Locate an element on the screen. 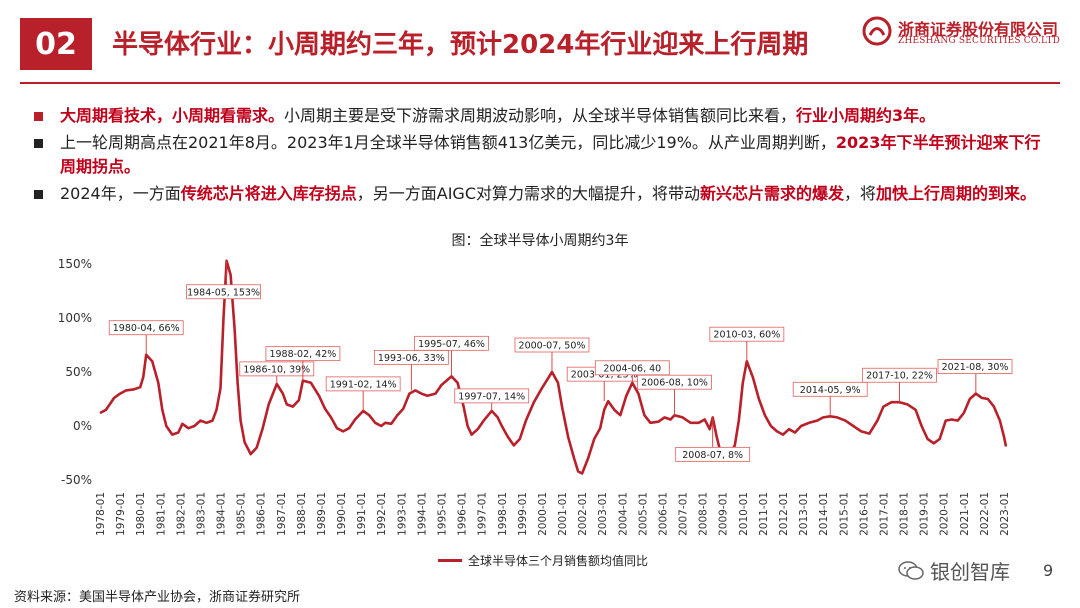 The image size is (1080, 608). x-tick-label: 2012-01 is located at coordinates (784, 514).